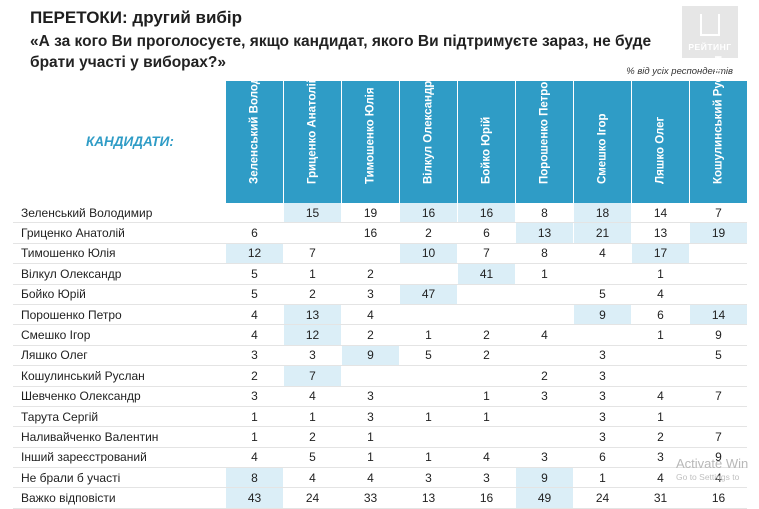 The image size is (759, 509). Describe the element at coordinates (544, 132) in the screenshot. I see `column-header-label: Порошенко Петро` at that location.